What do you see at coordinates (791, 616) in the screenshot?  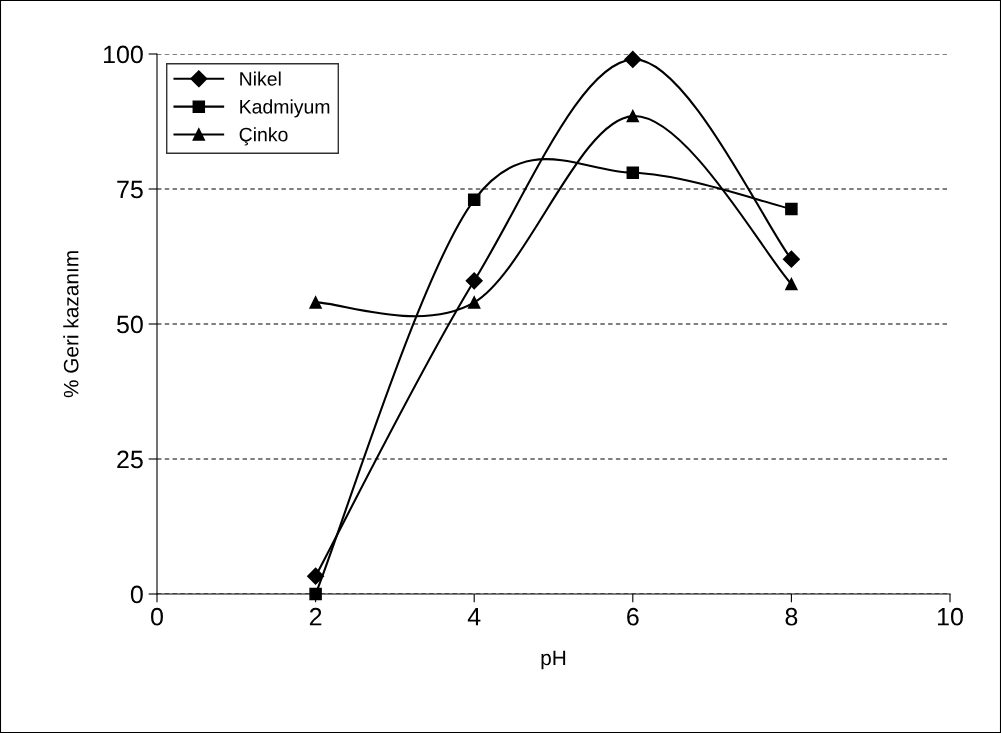 I see `x-tick-label: 8` at bounding box center [791, 616].